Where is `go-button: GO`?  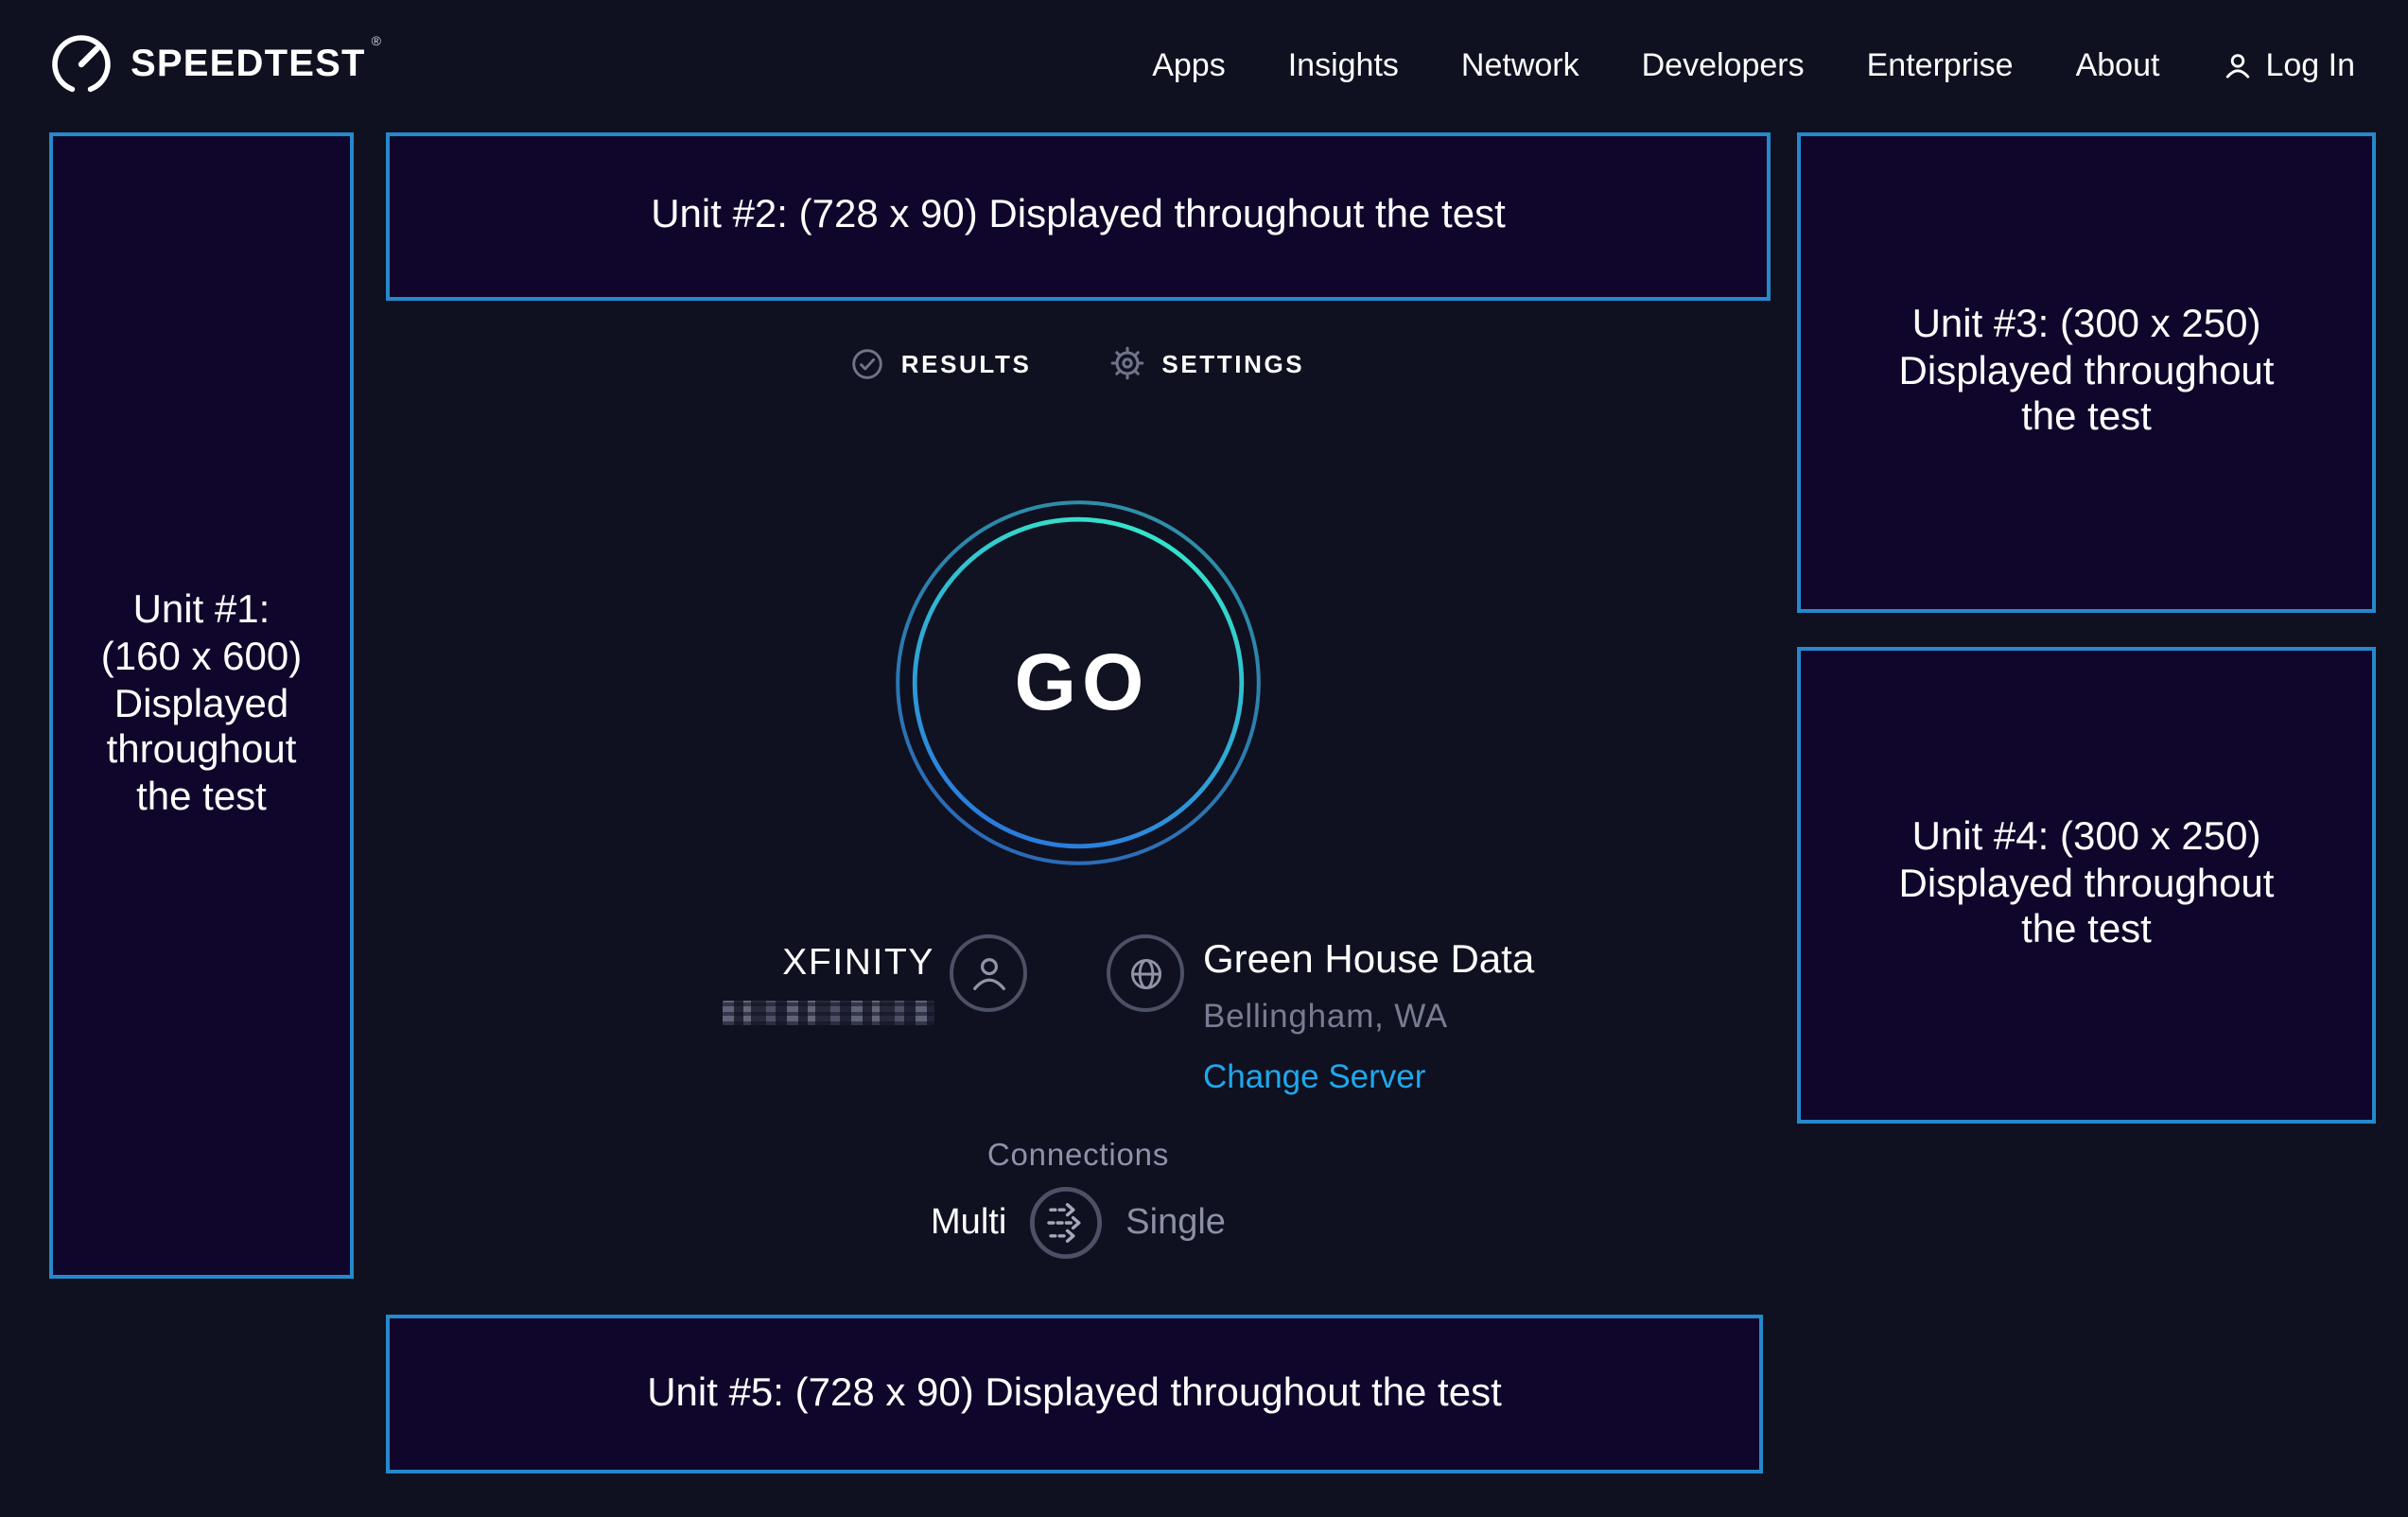
go-button: GO is located at coordinates (1079, 682).